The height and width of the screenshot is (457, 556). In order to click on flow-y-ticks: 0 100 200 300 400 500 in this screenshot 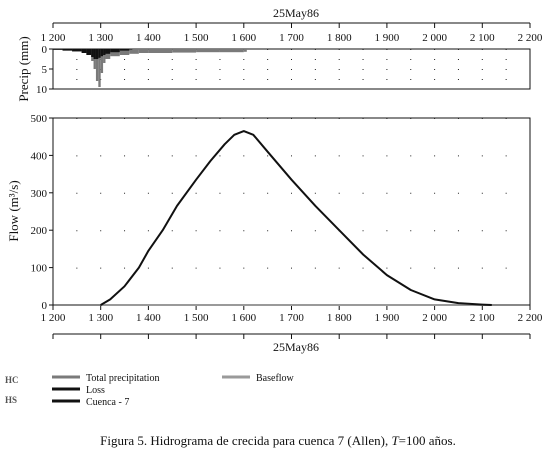, I will do `click(42, 212)`.